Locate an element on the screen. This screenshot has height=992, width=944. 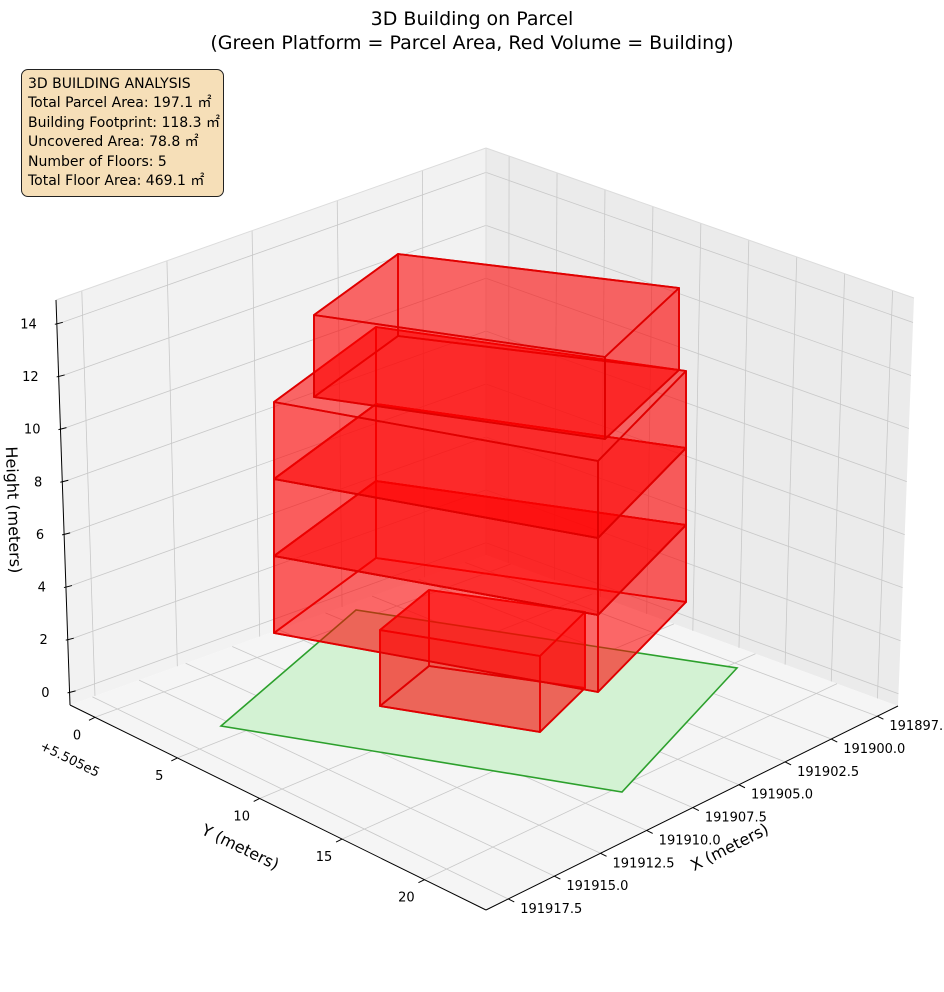
y-axis-ticks: 0 5 10 15 20 is located at coordinates (249, 811).